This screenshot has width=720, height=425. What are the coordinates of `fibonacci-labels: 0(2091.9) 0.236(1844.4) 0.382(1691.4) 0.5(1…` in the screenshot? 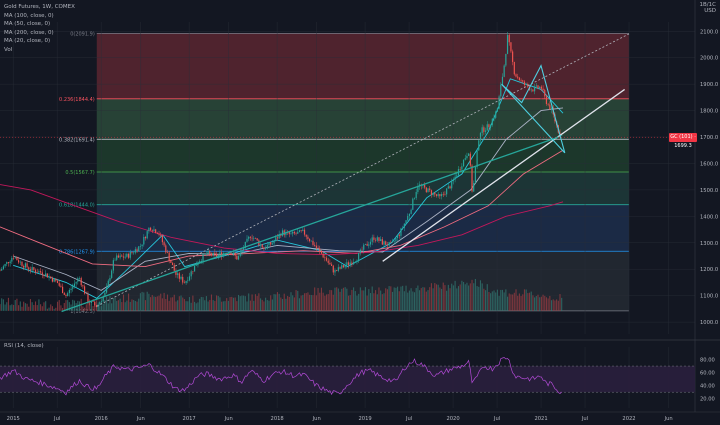 It's located at (77, 172).